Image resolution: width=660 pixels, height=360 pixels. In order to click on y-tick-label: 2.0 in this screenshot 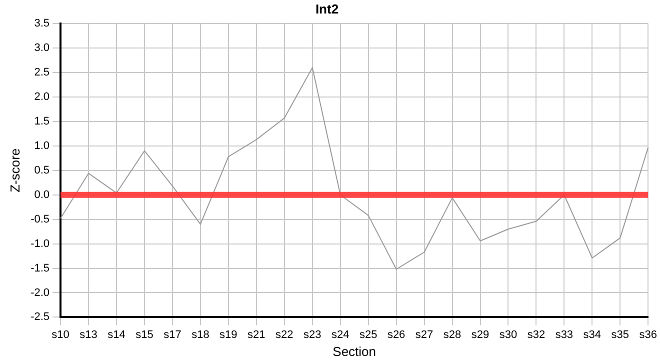, I will do `click(42, 97)`.